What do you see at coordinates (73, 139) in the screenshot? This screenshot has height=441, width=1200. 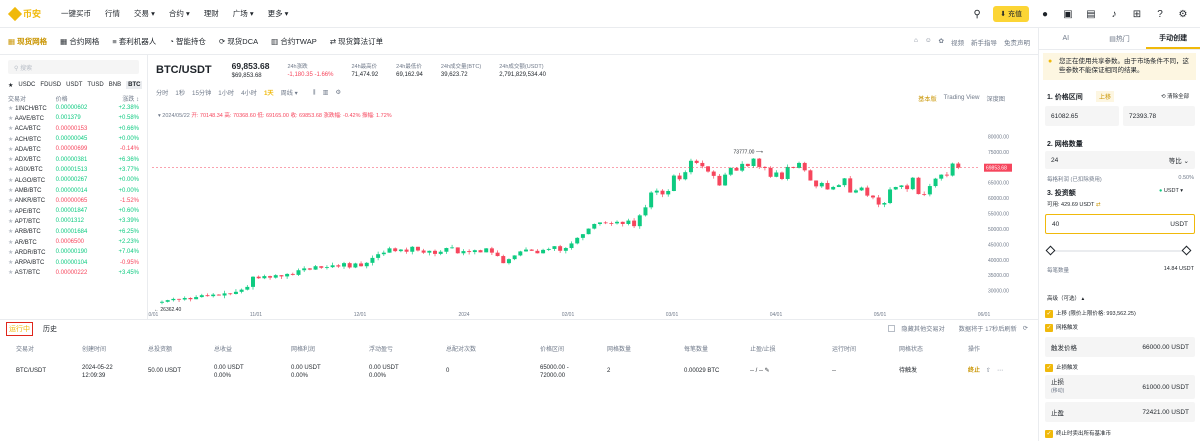 I see `list-item: ★ ACH/BTC 0.00000045 +0.00%` at bounding box center [73, 139].